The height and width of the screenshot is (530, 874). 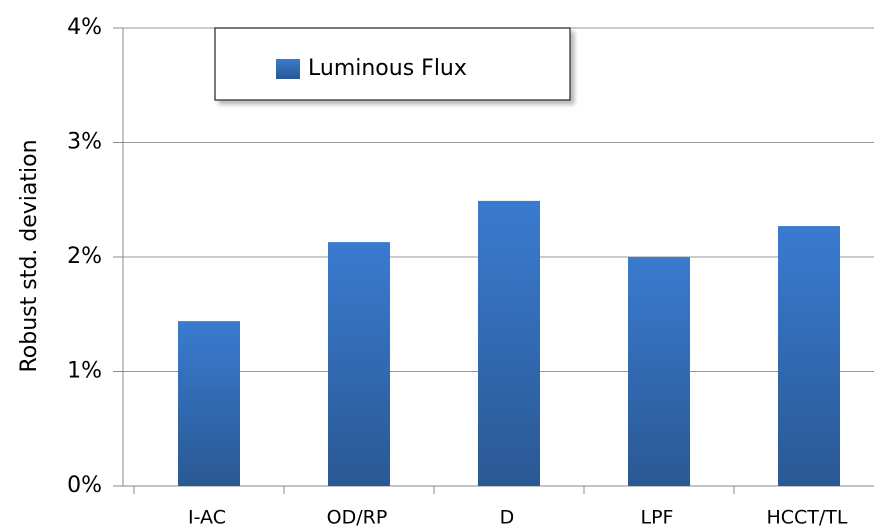 I want to click on legend: Luminous Flux, so click(x=392, y=64).